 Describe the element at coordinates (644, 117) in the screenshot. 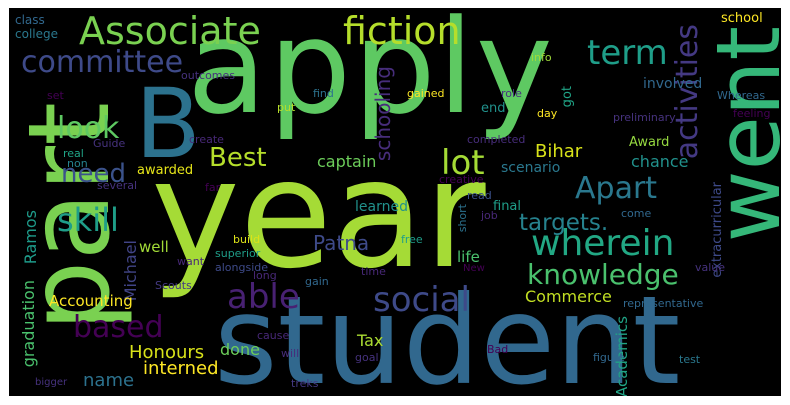

I see `word-preliminary: preliminary` at that location.